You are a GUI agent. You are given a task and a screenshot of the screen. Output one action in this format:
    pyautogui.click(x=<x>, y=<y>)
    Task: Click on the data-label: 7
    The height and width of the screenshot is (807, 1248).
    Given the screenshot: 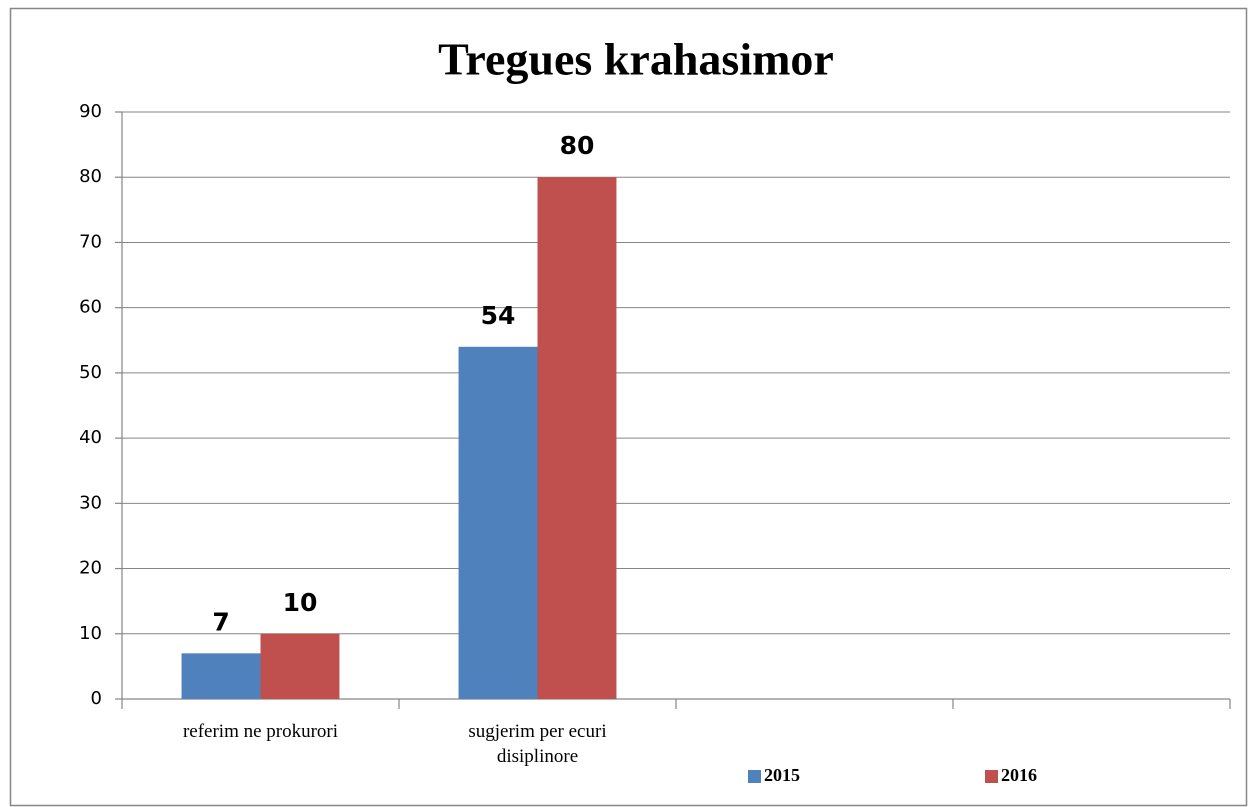 What is the action you would take?
    pyautogui.click(x=220, y=621)
    